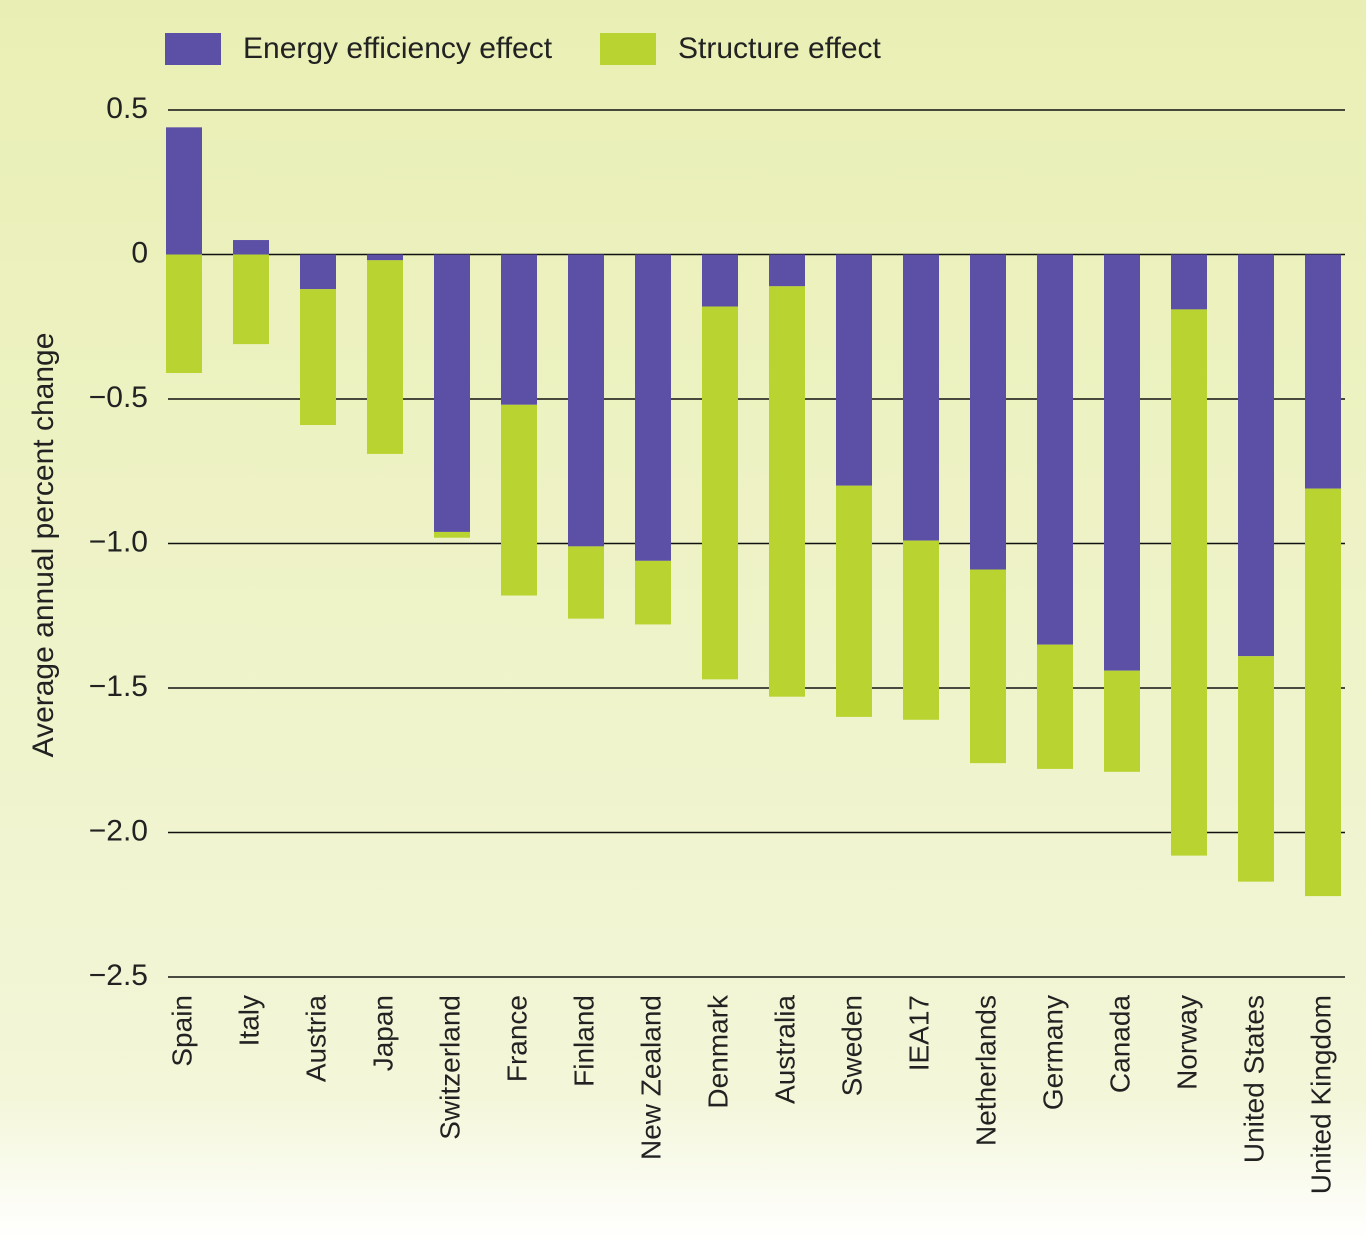  I want to click on legend-label: Structure effect, so click(780, 48).